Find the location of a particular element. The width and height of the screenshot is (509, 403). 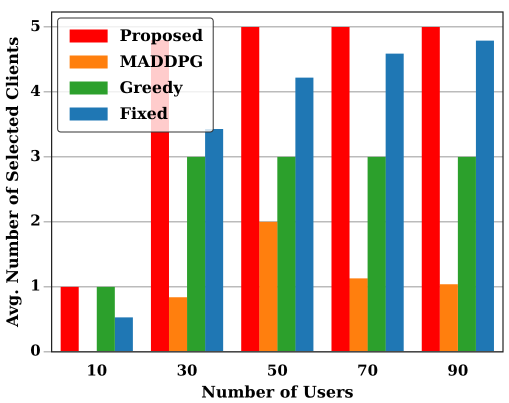

x-tick-label: 50 is located at coordinates (277, 371).